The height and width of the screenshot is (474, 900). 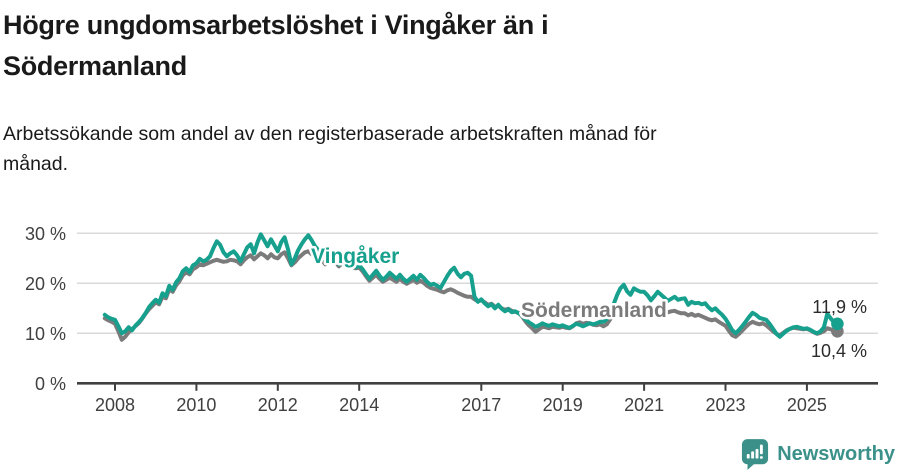 What do you see at coordinates (807, 405) in the screenshot?
I see `x-tick-label: 2025` at bounding box center [807, 405].